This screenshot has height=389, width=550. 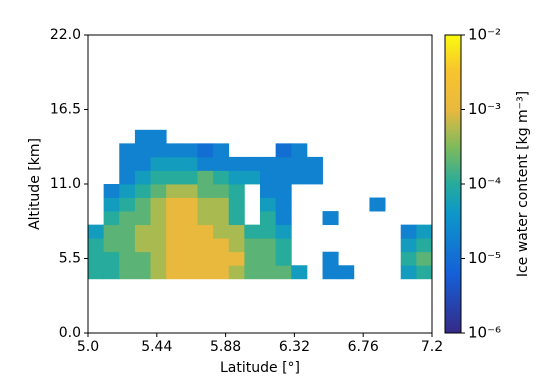 What do you see at coordinates (65, 35) in the screenshot?
I see `y-tick-label: 22.0` at bounding box center [65, 35].